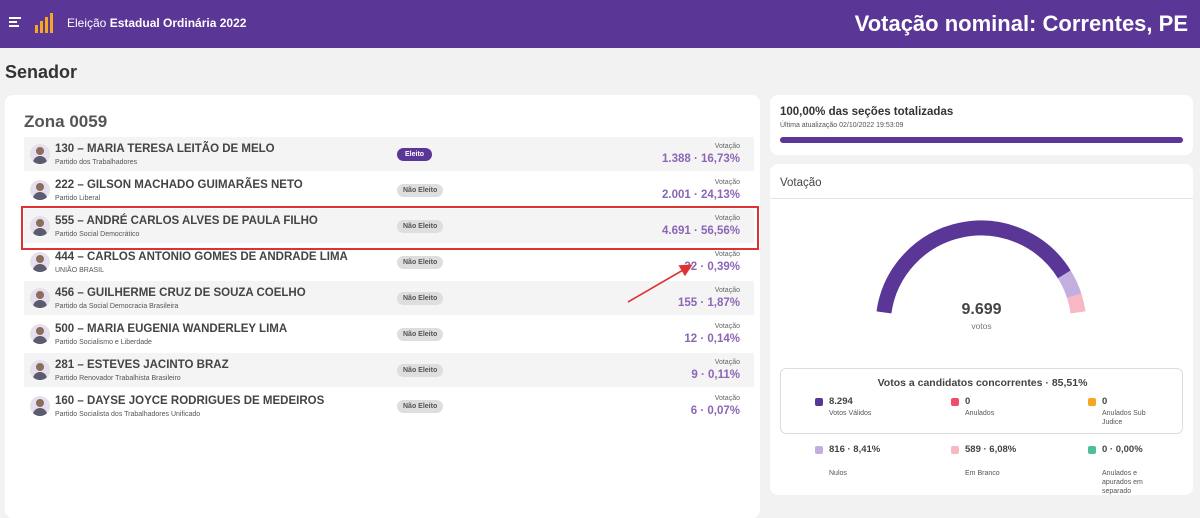  I want to click on highlight-box, so click(390, 228).